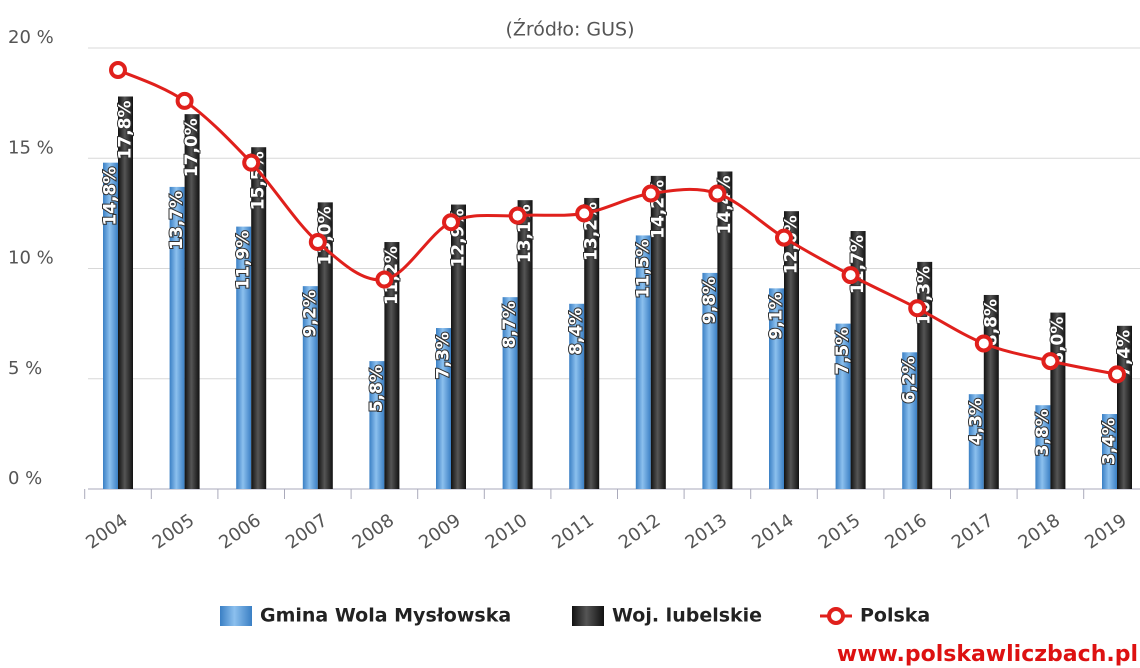 This screenshot has height=668, width=1140. What do you see at coordinates (174, 531) in the screenshot?
I see `x-tick-label: 2005` at bounding box center [174, 531].